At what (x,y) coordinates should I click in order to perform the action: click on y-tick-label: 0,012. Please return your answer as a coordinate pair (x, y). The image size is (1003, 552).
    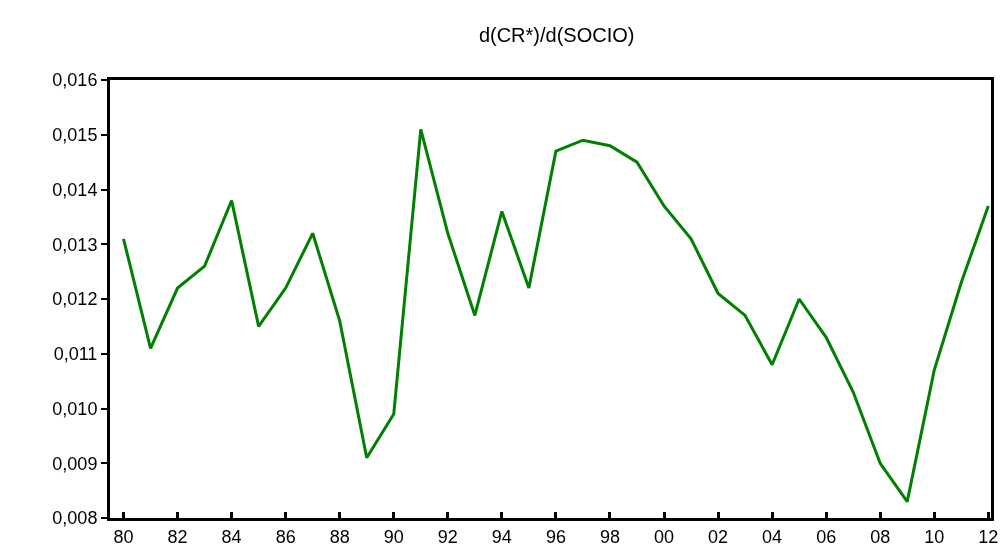
    Looking at the image, I should click on (75, 299).